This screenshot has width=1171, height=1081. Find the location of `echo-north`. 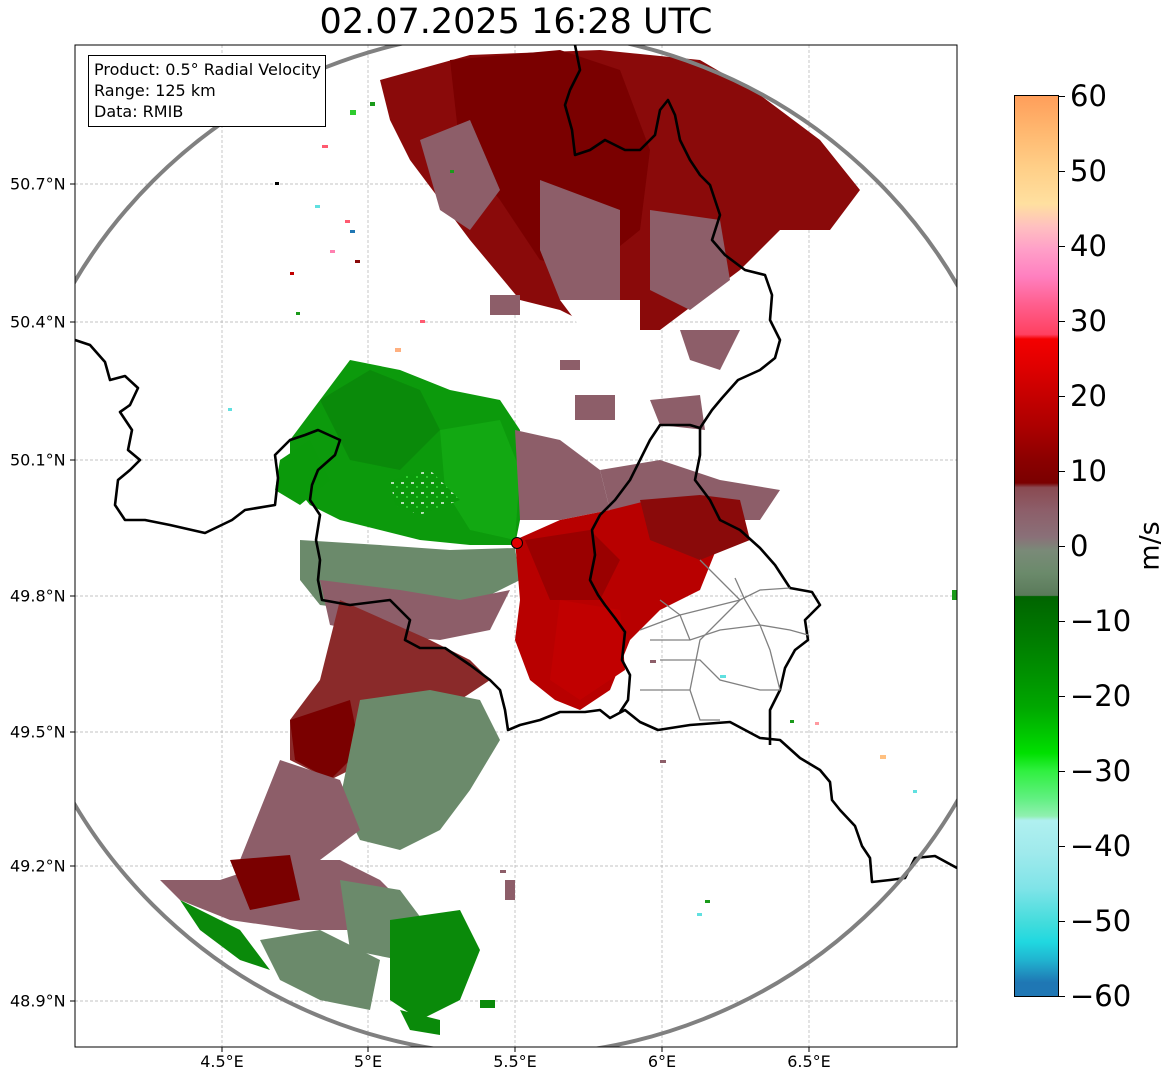

echo-north is located at coordinates (620, 240).